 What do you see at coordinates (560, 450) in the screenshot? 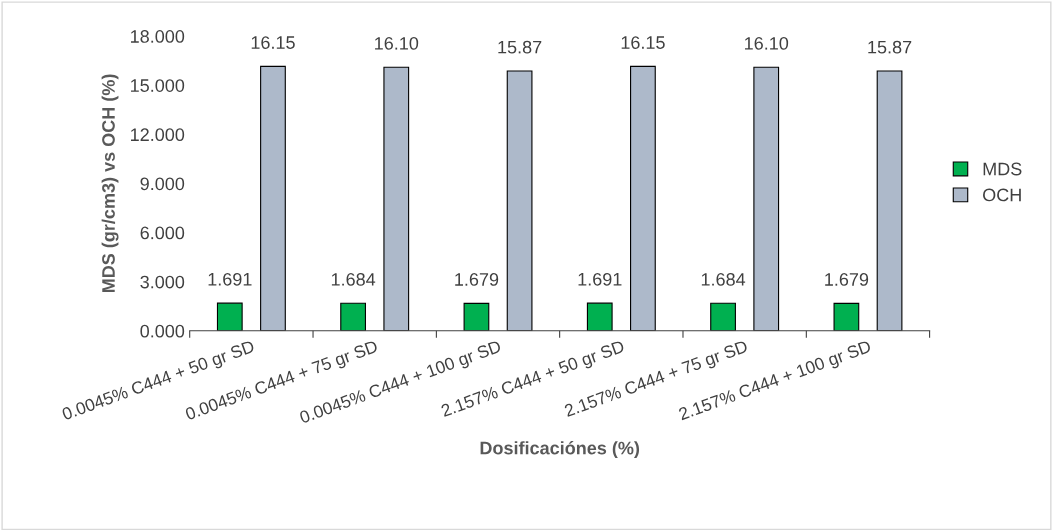
I see `x-axis-title: Dosificaciónes (%)` at bounding box center [560, 450].